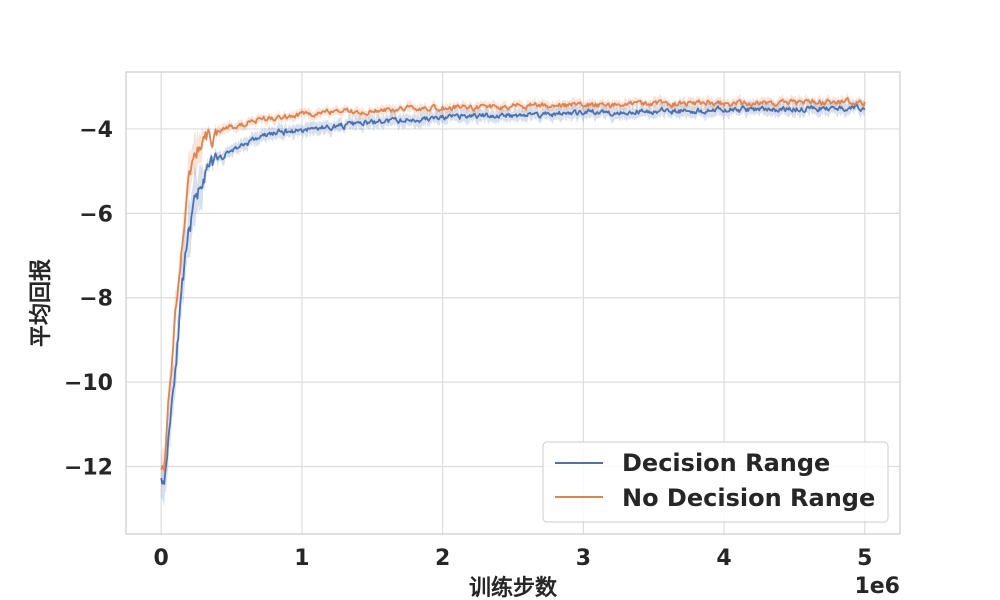 The height and width of the screenshot is (600, 1000). What do you see at coordinates (723, 558) in the screenshot?
I see `x-tick-label: 4` at bounding box center [723, 558].